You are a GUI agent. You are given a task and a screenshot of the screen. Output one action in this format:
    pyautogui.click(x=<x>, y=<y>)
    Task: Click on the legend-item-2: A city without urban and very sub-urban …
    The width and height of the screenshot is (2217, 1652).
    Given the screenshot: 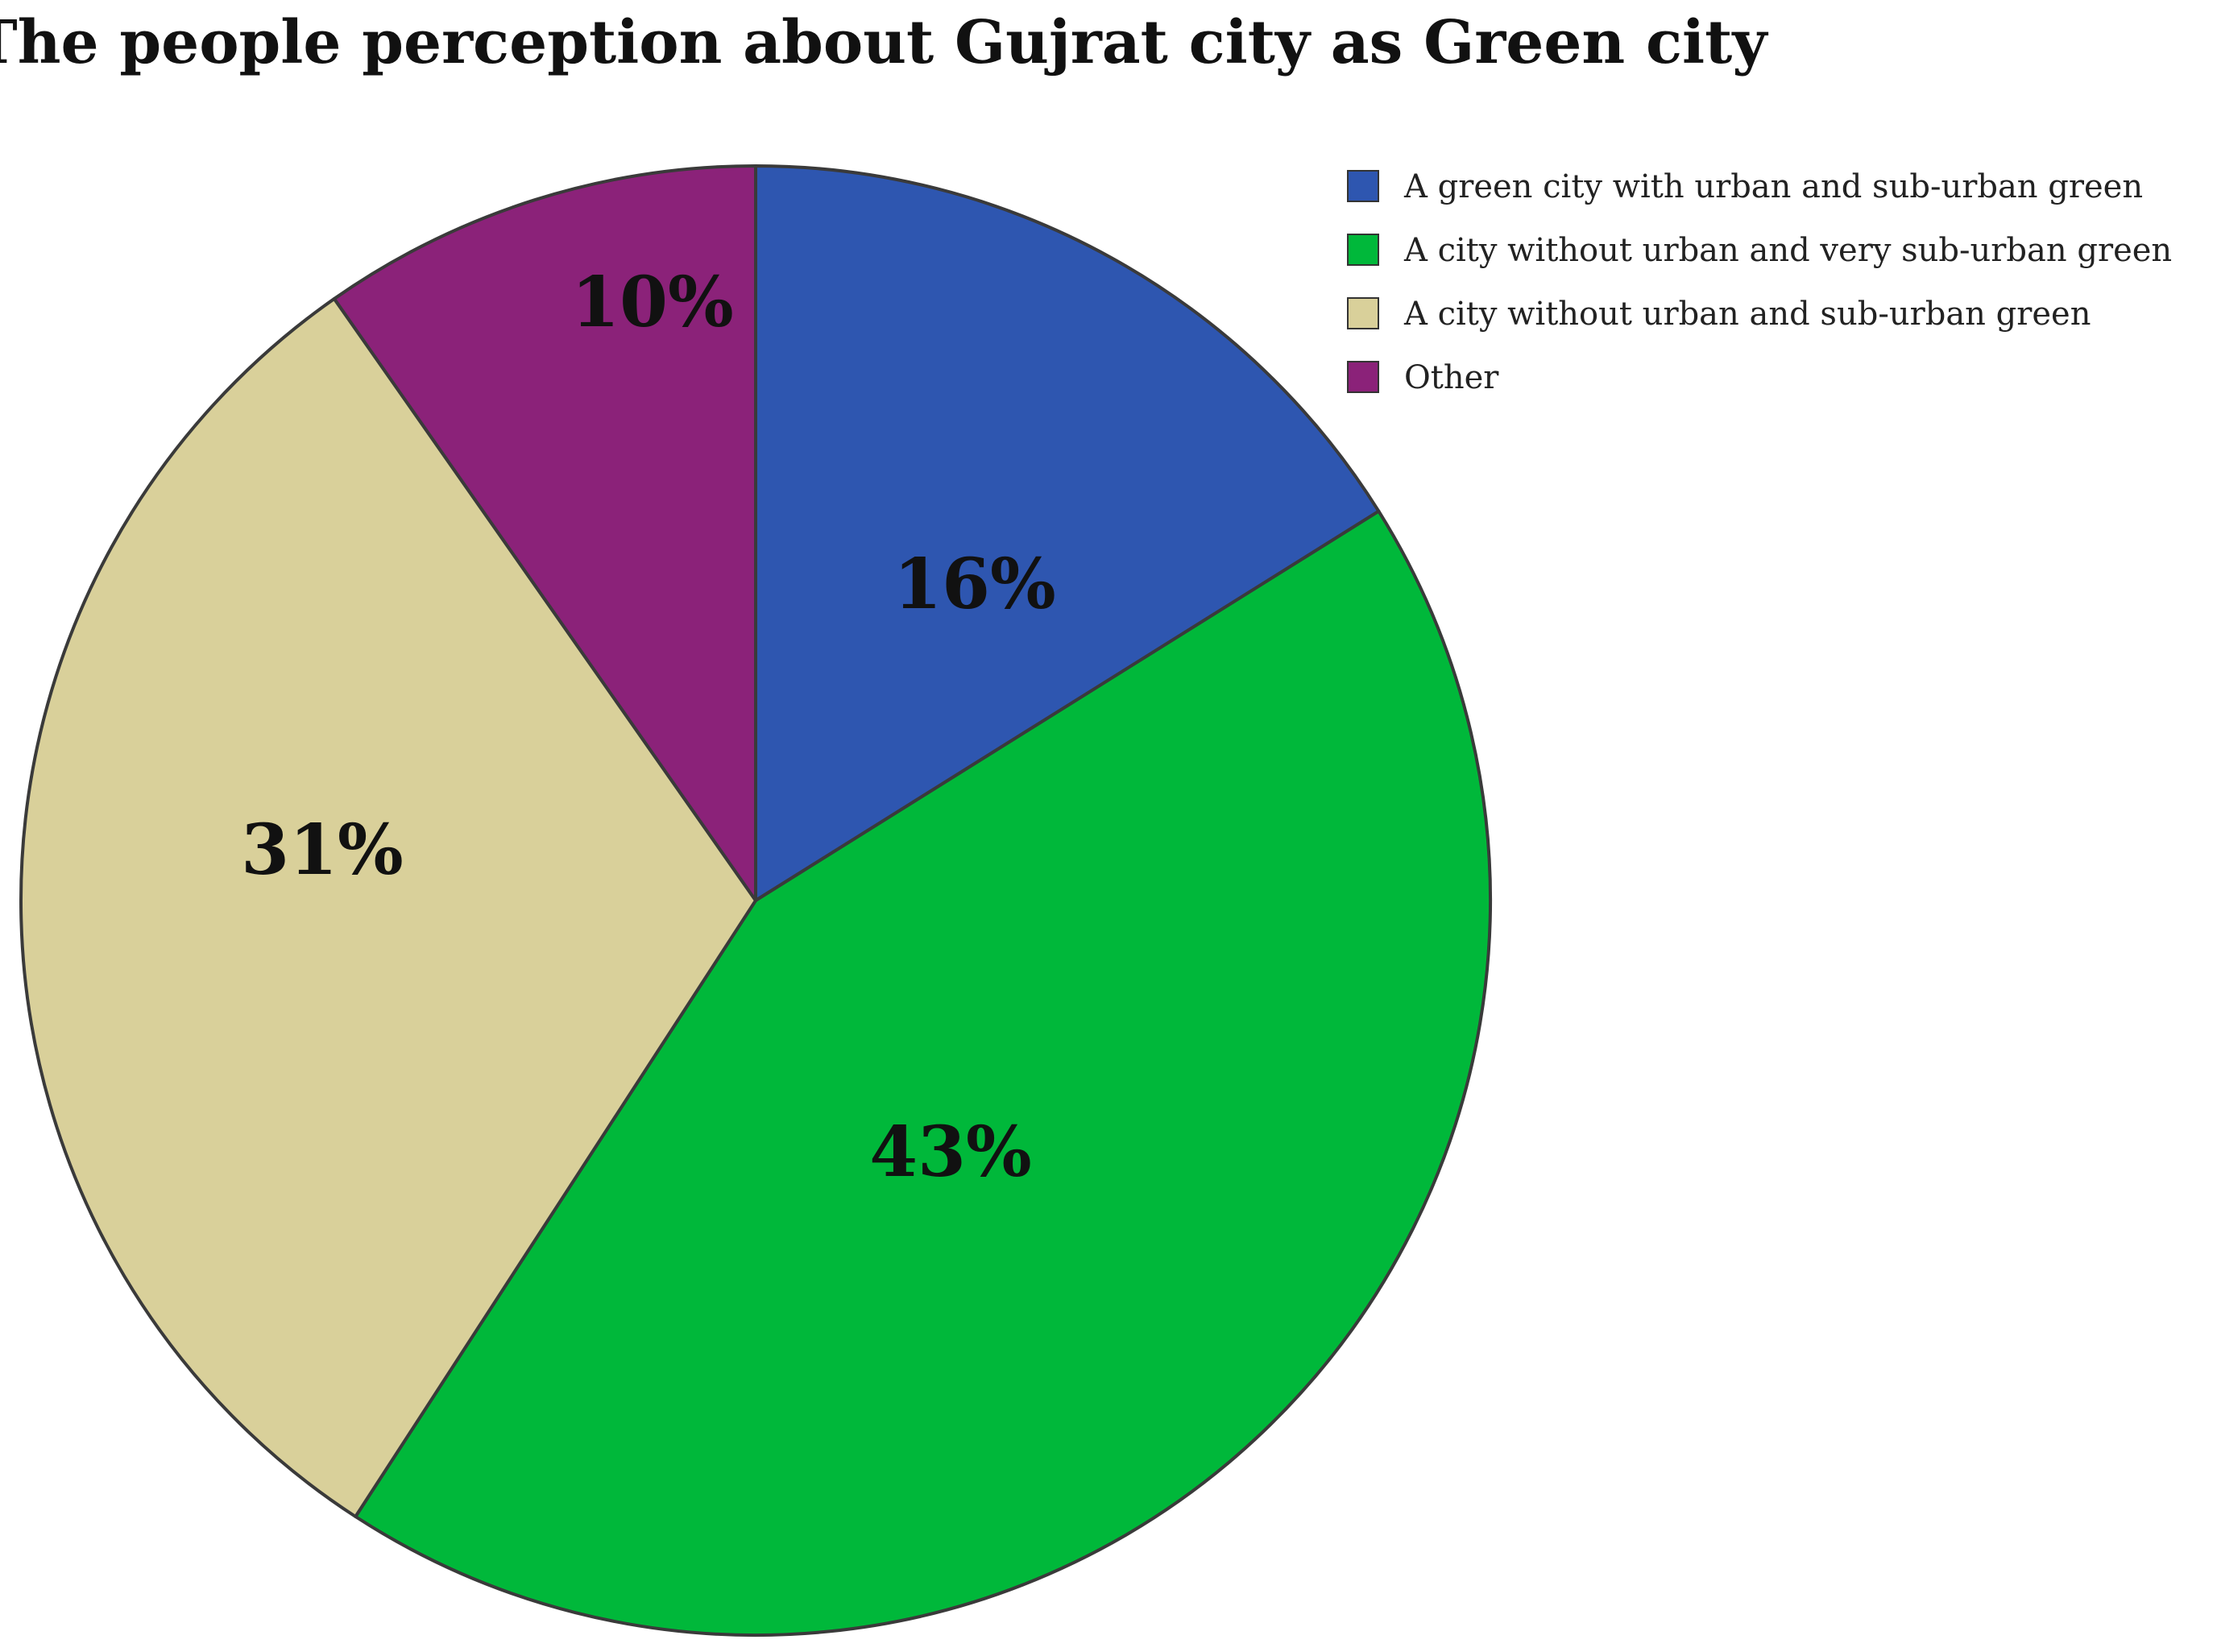 What is the action you would take?
    pyautogui.click(x=1759, y=251)
    